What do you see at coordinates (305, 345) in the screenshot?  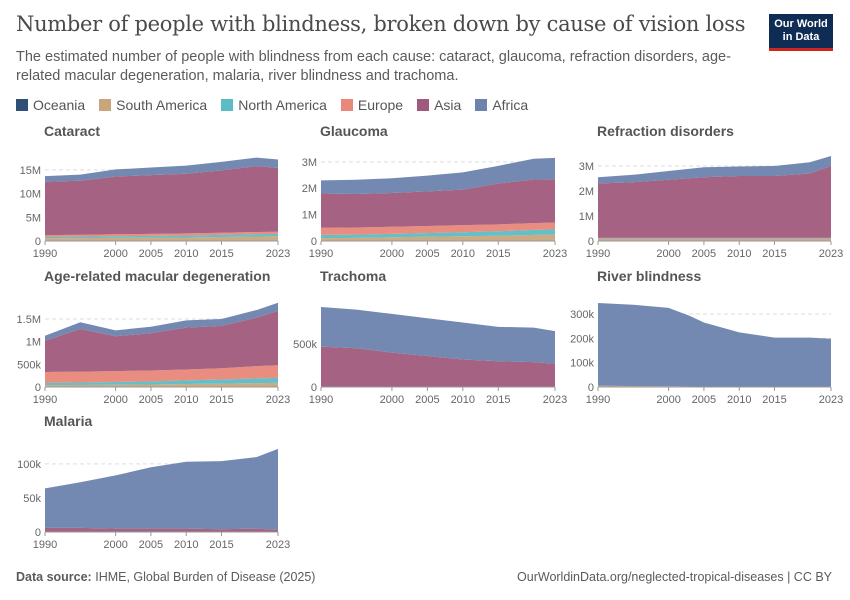 I see `y-tick-label: 500k` at bounding box center [305, 345].